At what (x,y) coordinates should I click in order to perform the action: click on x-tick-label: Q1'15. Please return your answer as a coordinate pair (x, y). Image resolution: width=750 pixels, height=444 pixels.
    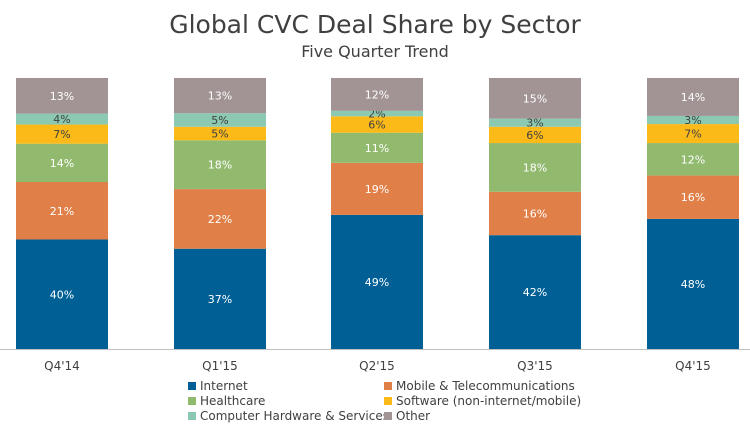
    Looking at the image, I should click on (220, 366).